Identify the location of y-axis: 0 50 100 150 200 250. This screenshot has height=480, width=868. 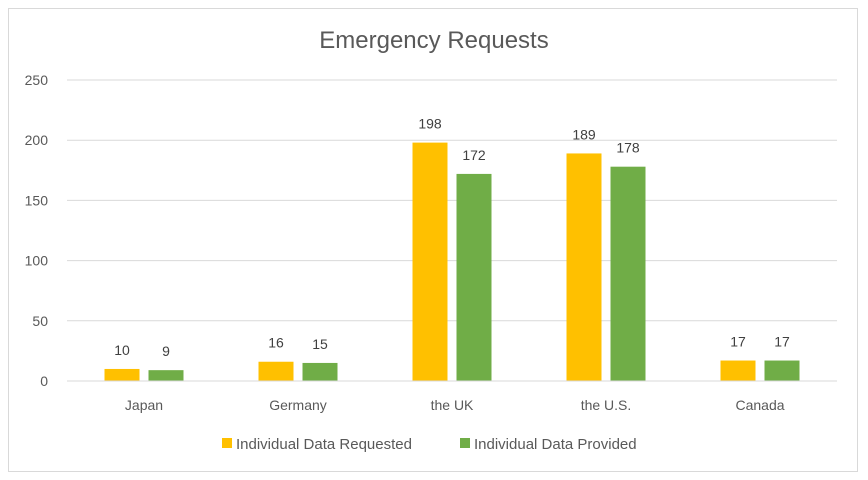
(37, 230).